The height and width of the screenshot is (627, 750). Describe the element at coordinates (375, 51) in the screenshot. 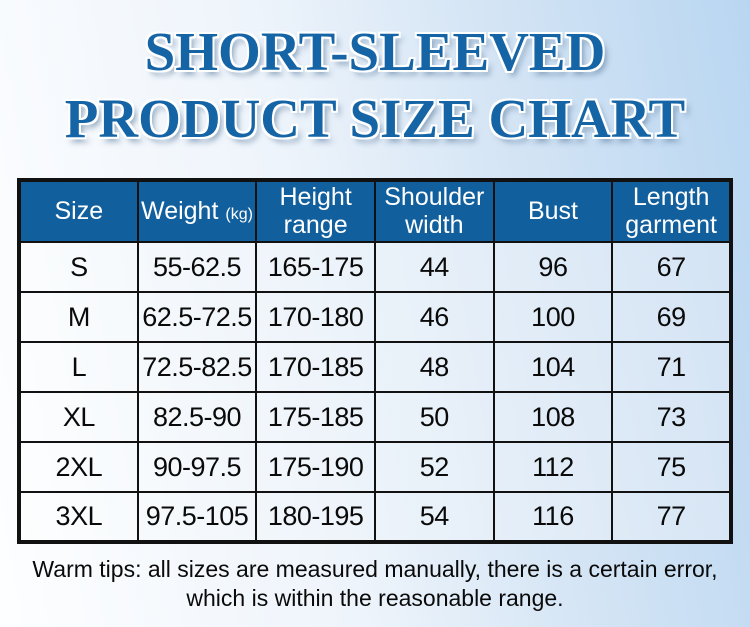

I see `page-title-line-1: SHORT-SLEEVED` at that location.